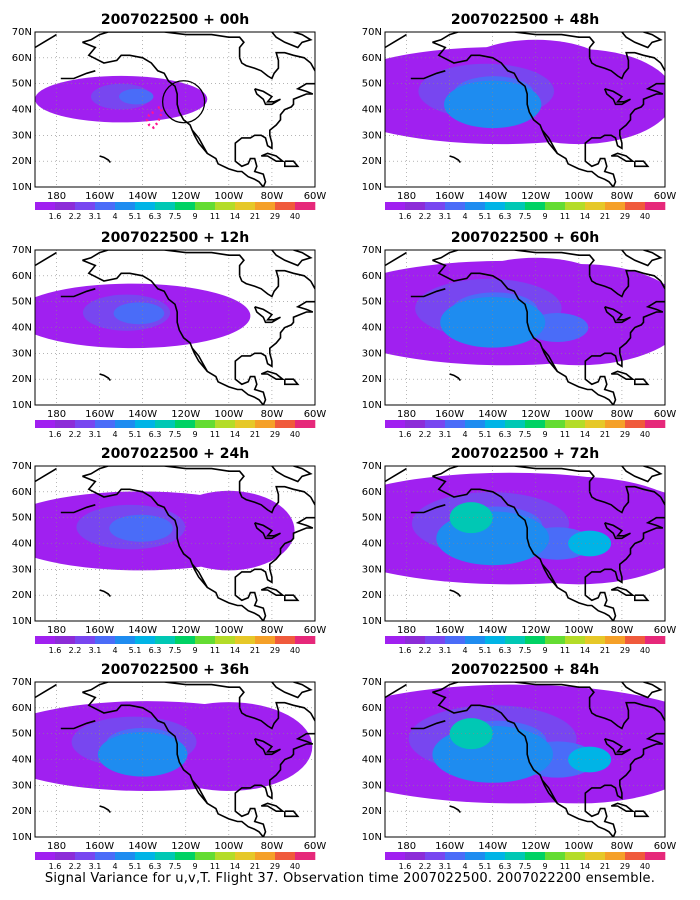 This screenshot has height=900, width=700. Describe the element at coordinates (622, 414) in the screenshot. I see `lon-label: 80W` at that location.